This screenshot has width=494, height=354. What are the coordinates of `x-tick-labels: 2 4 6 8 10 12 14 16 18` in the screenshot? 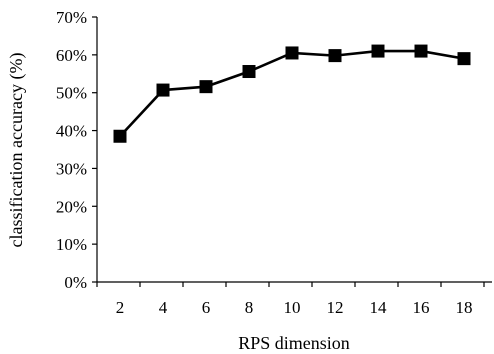 It's located at (294, 307).